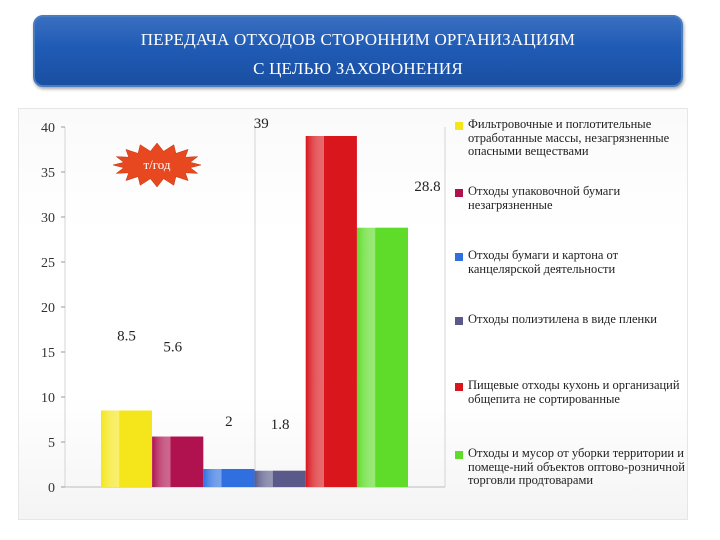 The image size is (720, 540). What do you see at coordinates (51, 443) in the screenshot?
I see `y-tick-label: 5` at bounding box center [51, 443].